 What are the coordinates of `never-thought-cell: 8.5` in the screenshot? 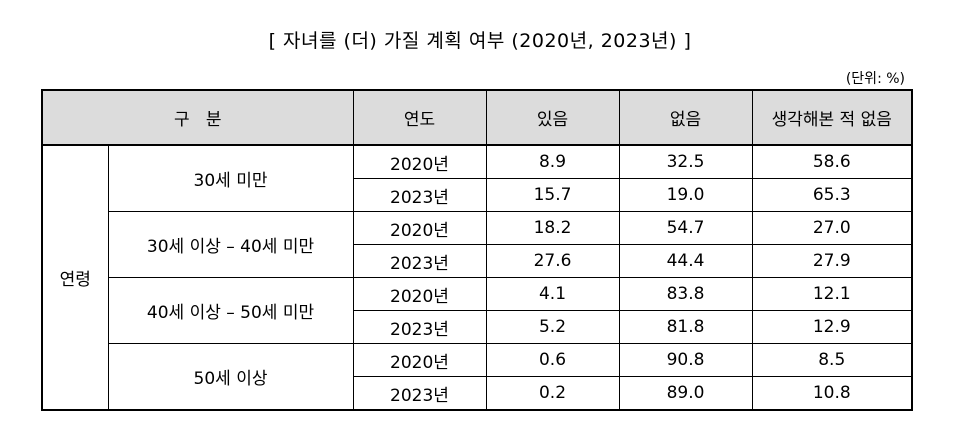 It's located at (832, 360).